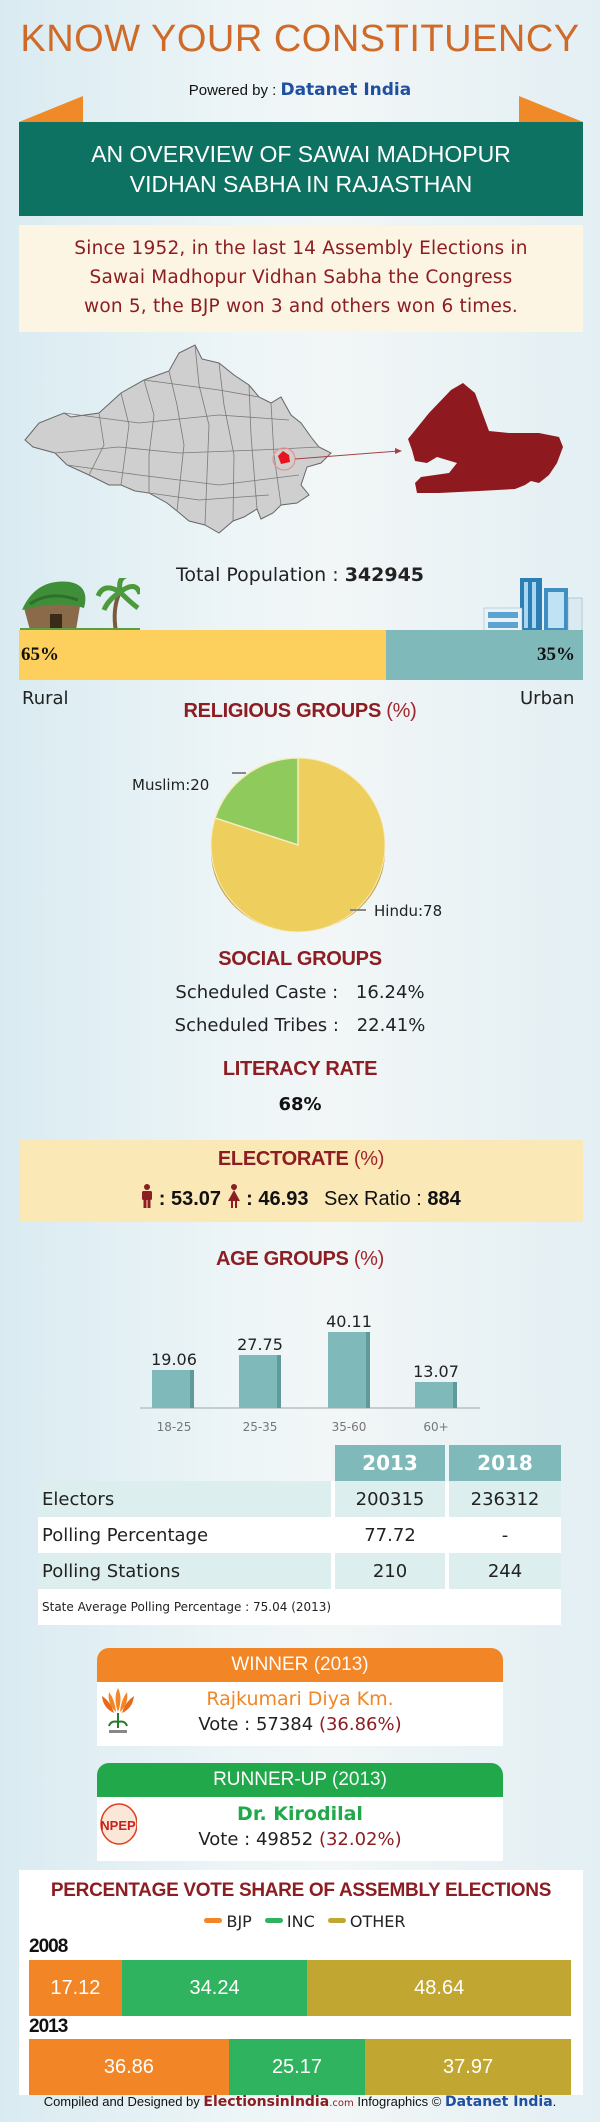 The image size is (600, 2122). I want to click on segment-other-2013: 37.97, so click(468, 2067).